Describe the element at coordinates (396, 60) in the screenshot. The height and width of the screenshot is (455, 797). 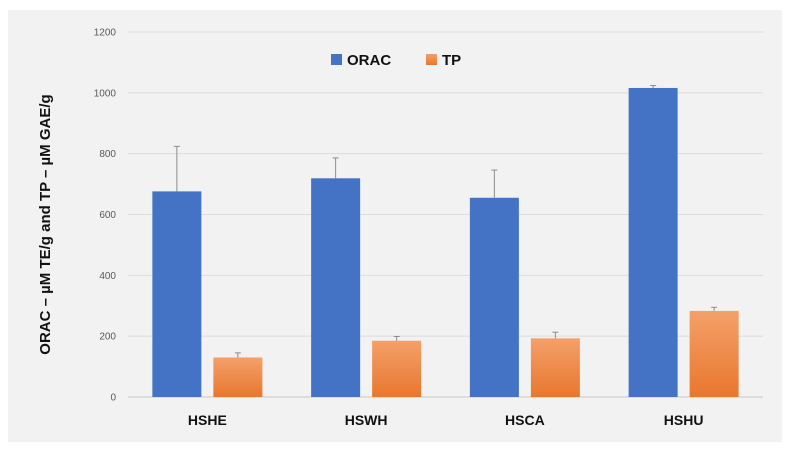
I see `legend: ORAC TP` at that location.